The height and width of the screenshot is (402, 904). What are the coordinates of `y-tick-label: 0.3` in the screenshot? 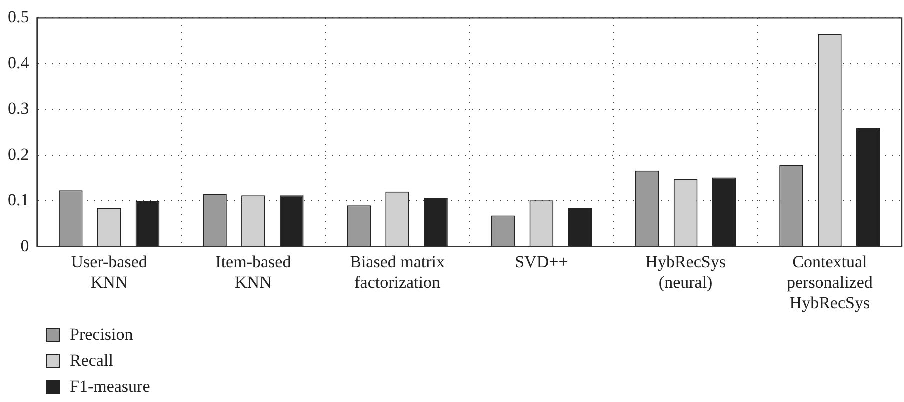 It's located at (19, 108).